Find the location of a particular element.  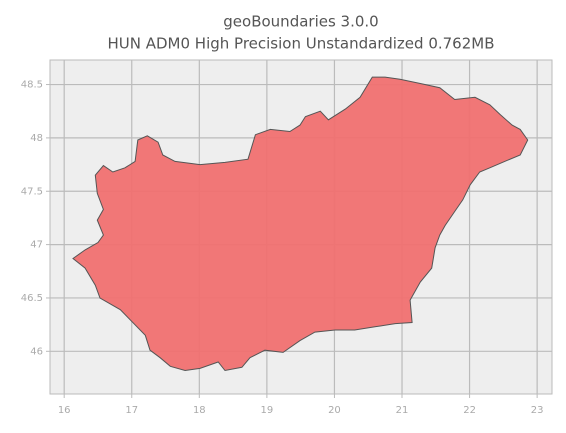

x-tick-label: 22 is located at coordinates (469, 410).